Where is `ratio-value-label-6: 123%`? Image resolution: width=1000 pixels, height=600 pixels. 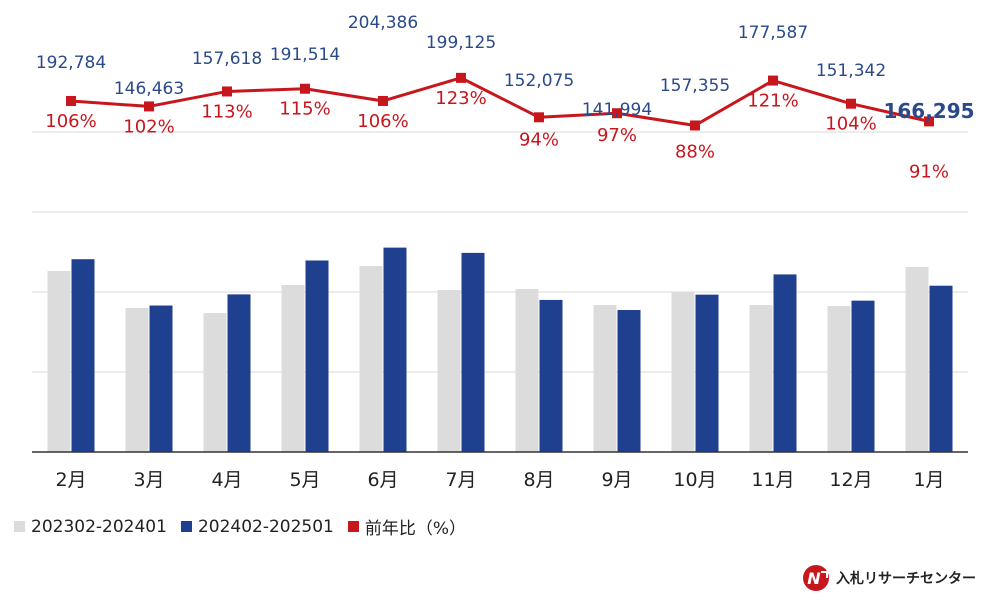
ratio-value-label-6: 123% is located at coordinates (460, 98).